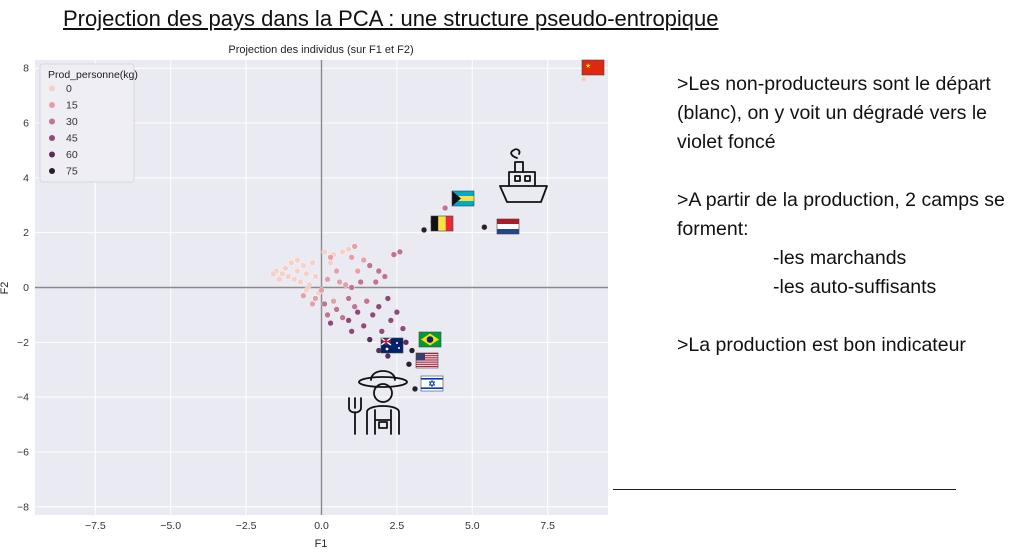 The width and height of the screenshot is (1024, 555). I want to click on flag-bahamas, so click(463, 198).